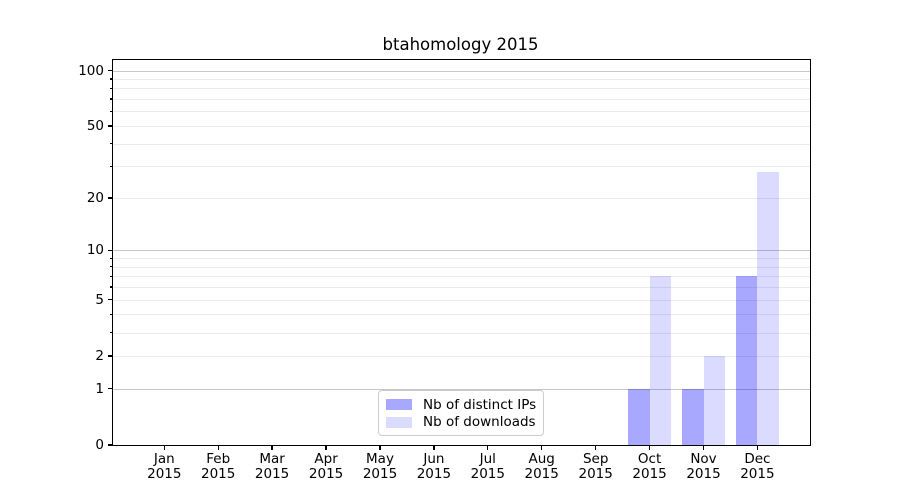 The image size is (900, 500). What do you see at coordinates (434, 448) in the screenshot?
I see `x-tick-jun` at bounding box center [434, 448].